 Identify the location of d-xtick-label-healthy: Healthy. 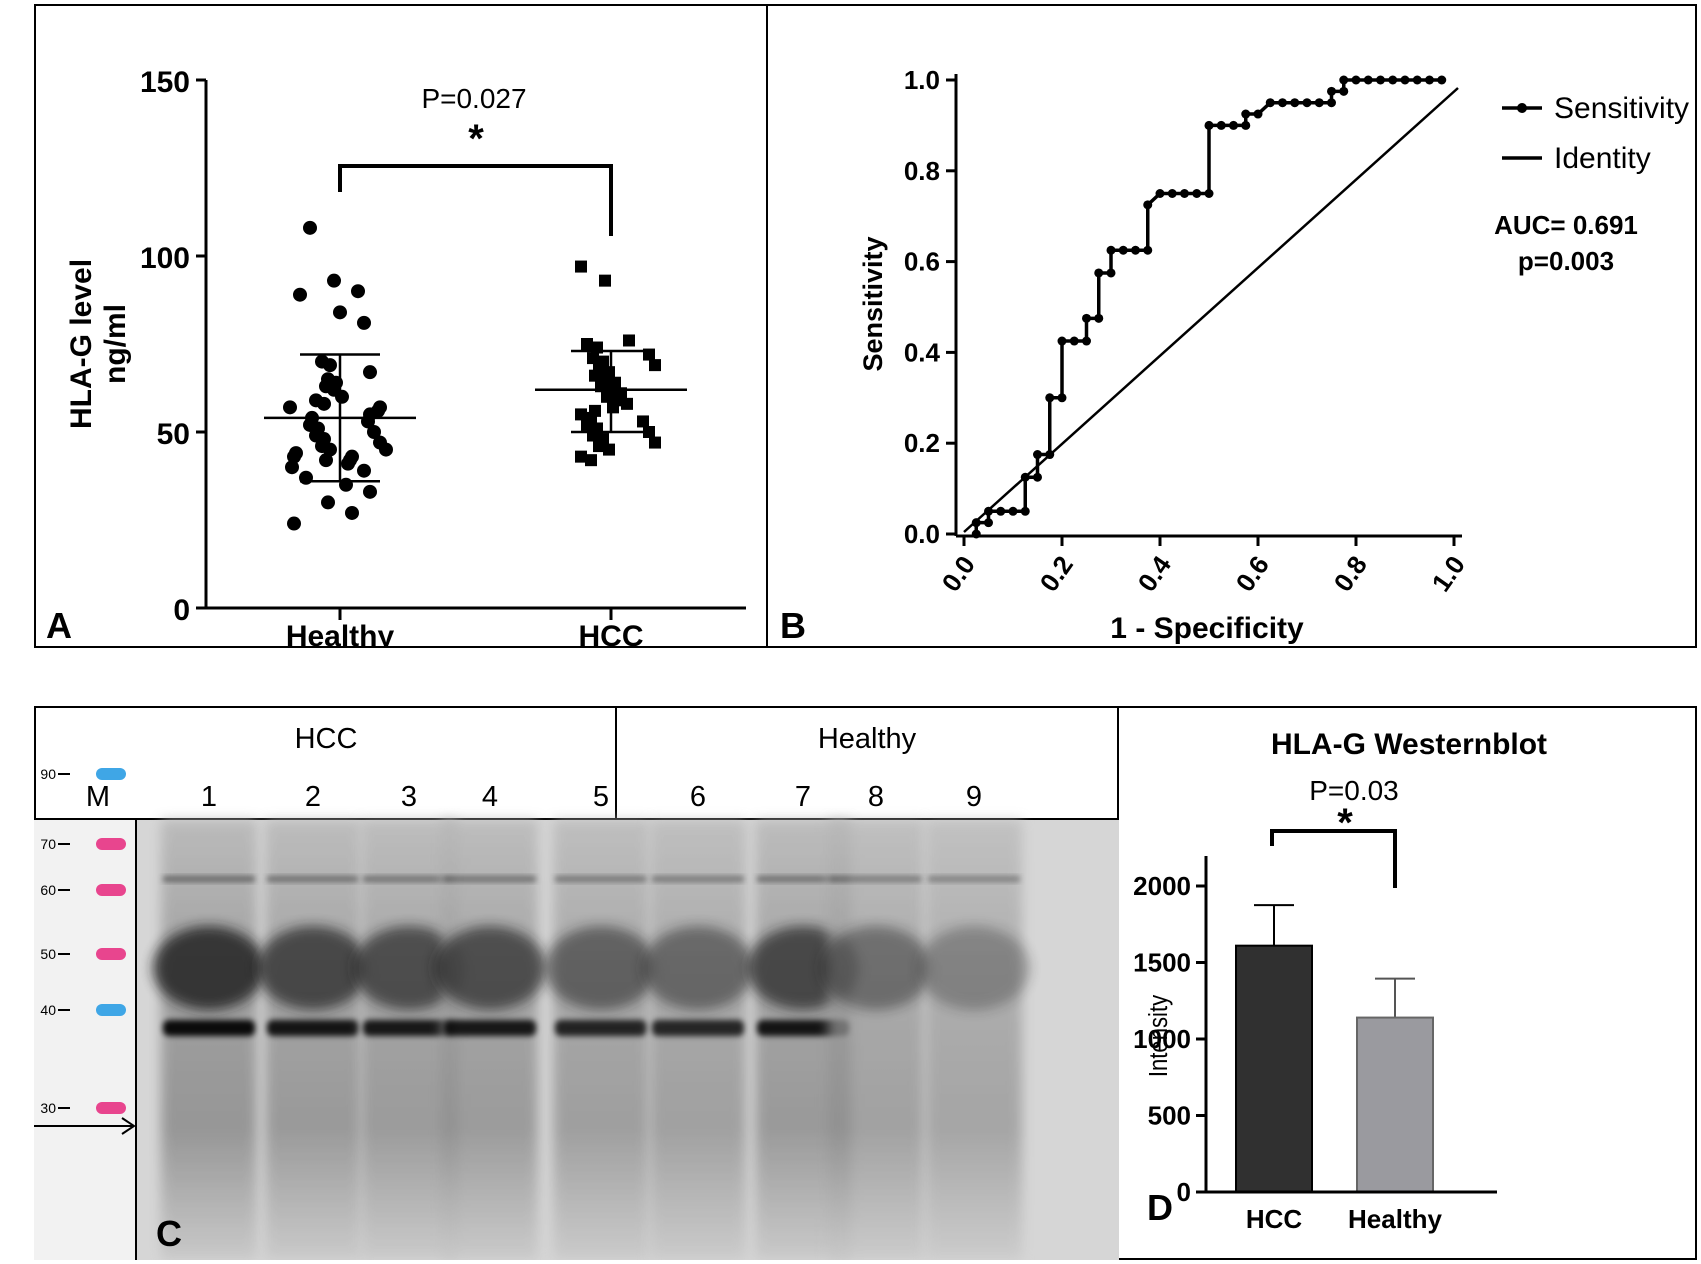
(1395, 1219).